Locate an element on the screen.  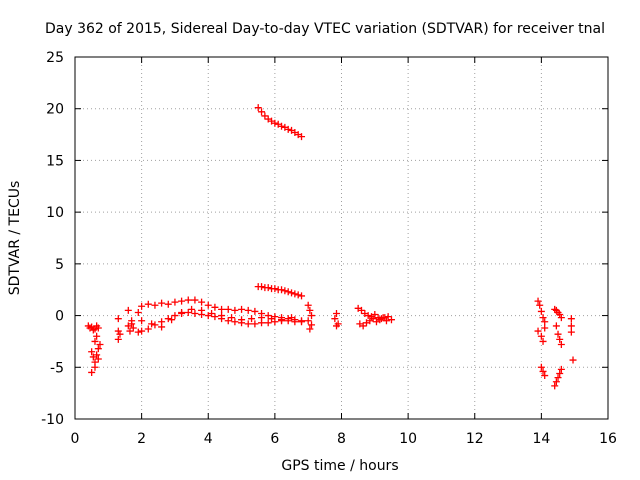
y-tick-label: -5 is located at coordinates (57, 368).